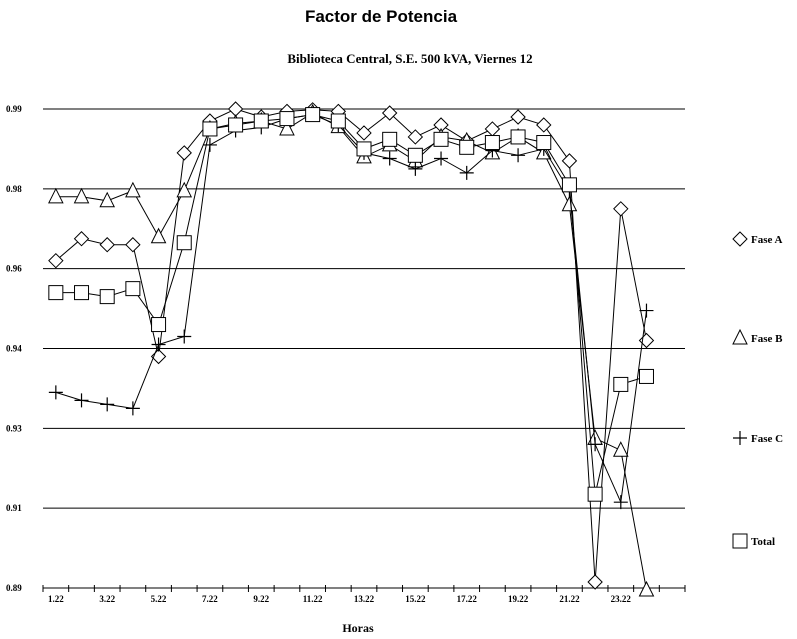  I want to click on legend-item: Total, so click(753, 541).